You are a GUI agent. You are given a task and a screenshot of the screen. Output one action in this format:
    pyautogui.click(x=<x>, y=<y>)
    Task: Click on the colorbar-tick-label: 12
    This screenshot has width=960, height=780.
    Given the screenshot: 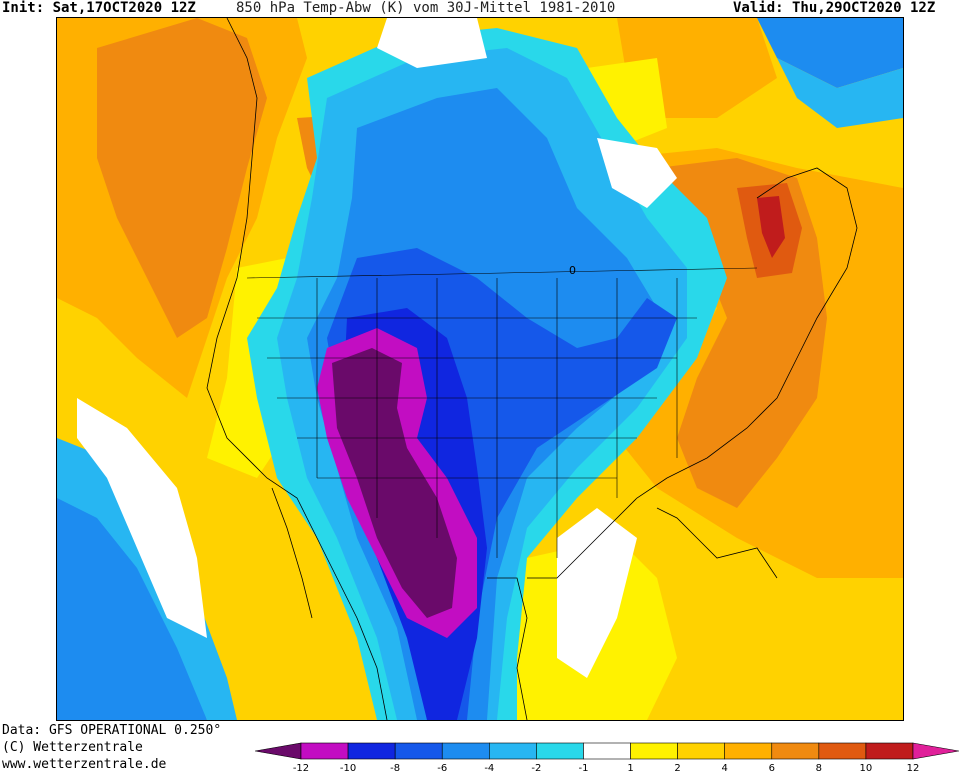 What is the action you would take?
    pyautogui.click(x=913, y=768)
    